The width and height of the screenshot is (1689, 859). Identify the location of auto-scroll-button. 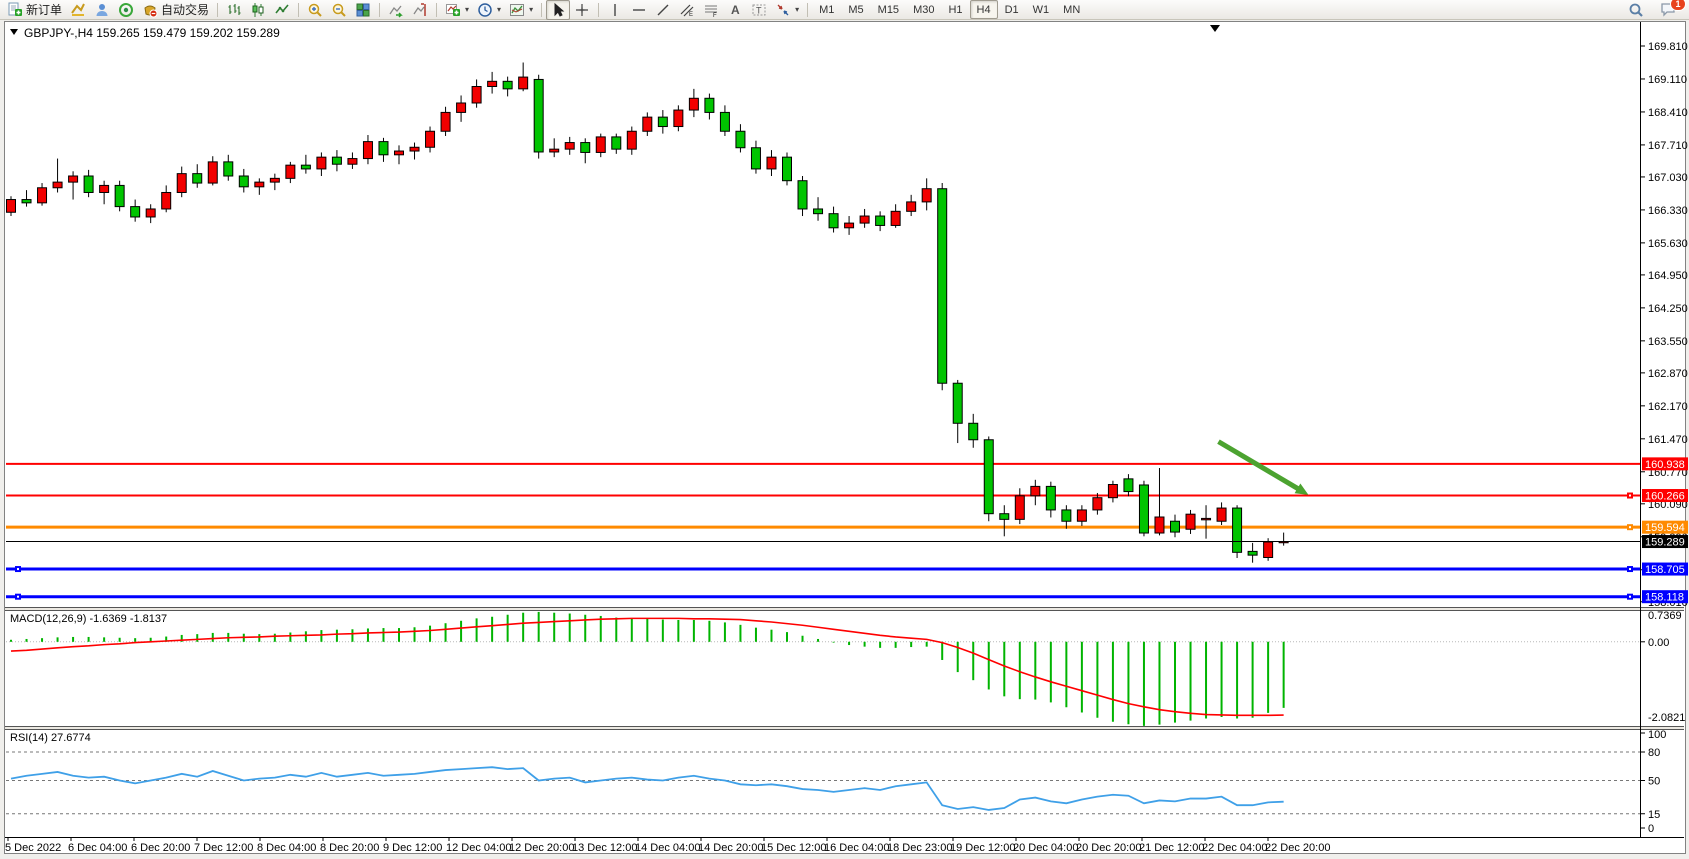
(396, 10).